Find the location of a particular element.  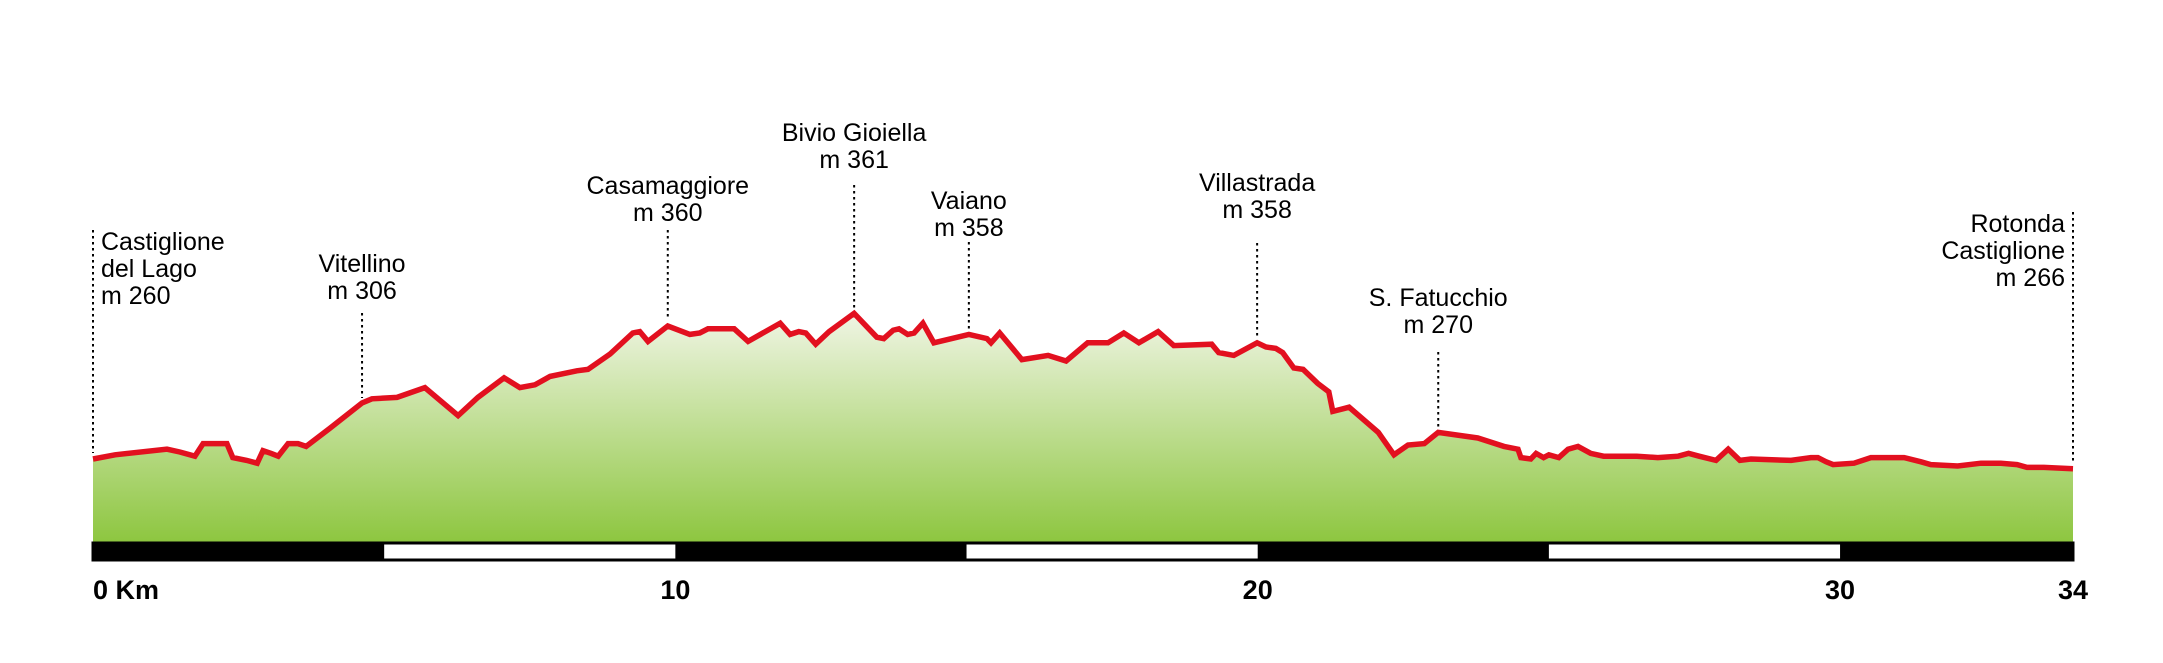

km-axis-label: 0 Km is located at coordinates (126, 590).